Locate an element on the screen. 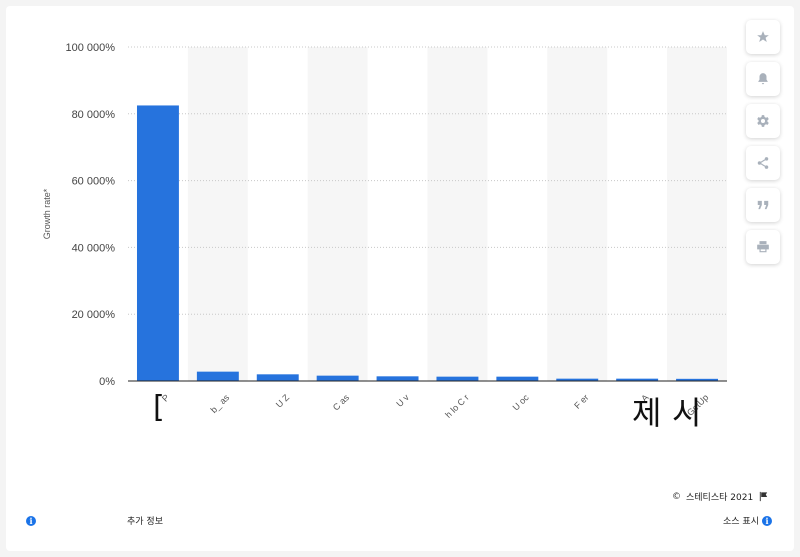  gear-icon is located at coordinates (763, 121).